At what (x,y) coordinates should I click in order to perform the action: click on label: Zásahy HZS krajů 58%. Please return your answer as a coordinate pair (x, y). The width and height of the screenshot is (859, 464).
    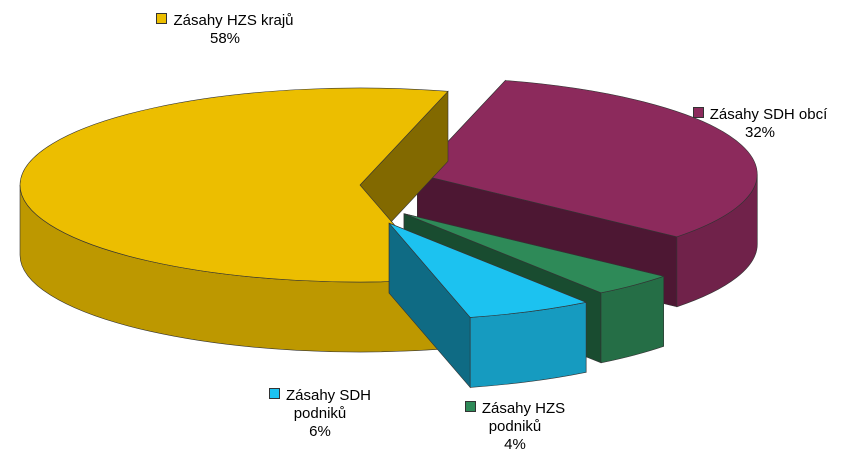
    Looking at the image, I should click on (225, 30).